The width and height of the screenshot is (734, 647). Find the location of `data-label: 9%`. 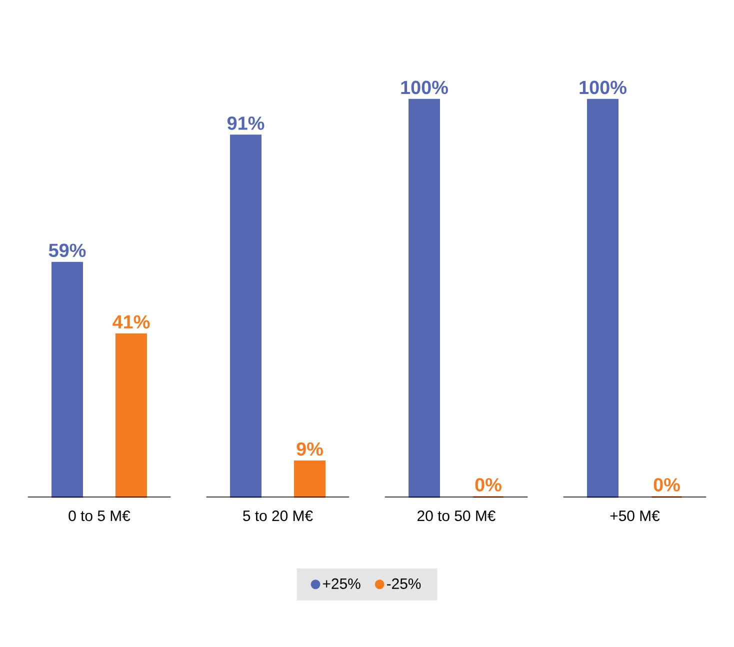

data-label: 9% is located at coordinates (309, 449).